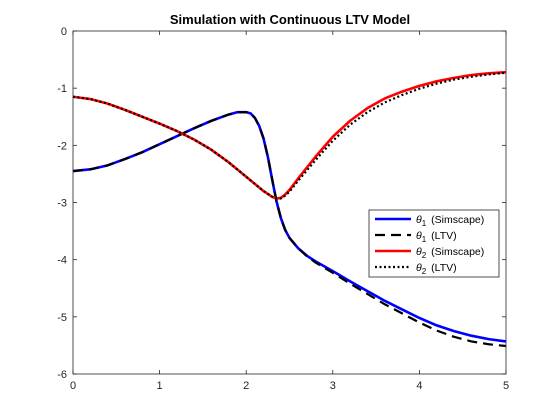 This screenshot has width=560, height=420. What do you see at coordinates (73, 386) in the screenshot?
I see `x-tick-label: 0` at bounding box center [73, 386].